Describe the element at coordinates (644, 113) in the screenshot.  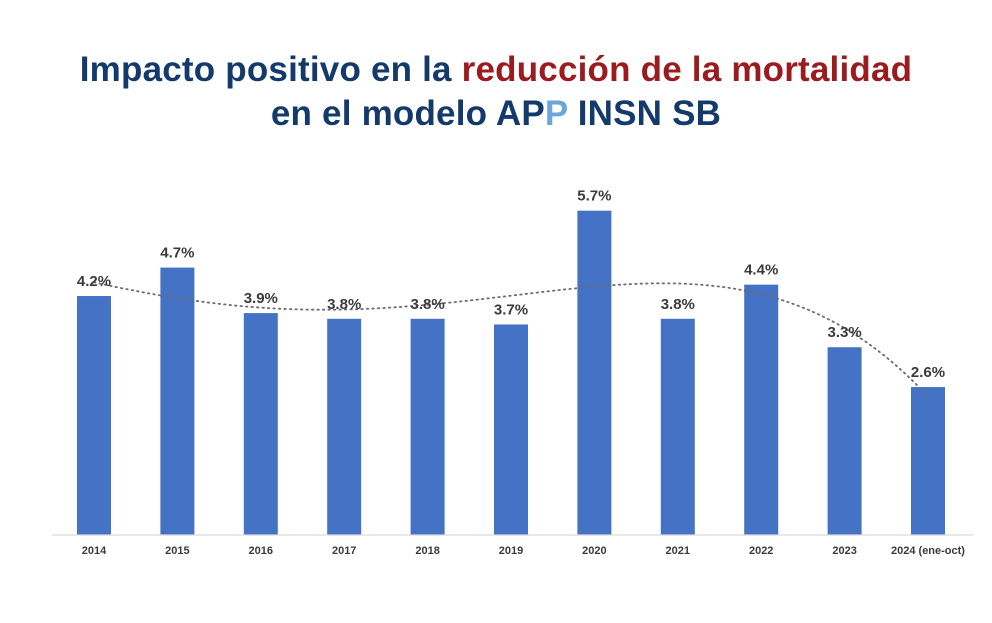
I see `title-line2-suffix: INSN SB` at that location.